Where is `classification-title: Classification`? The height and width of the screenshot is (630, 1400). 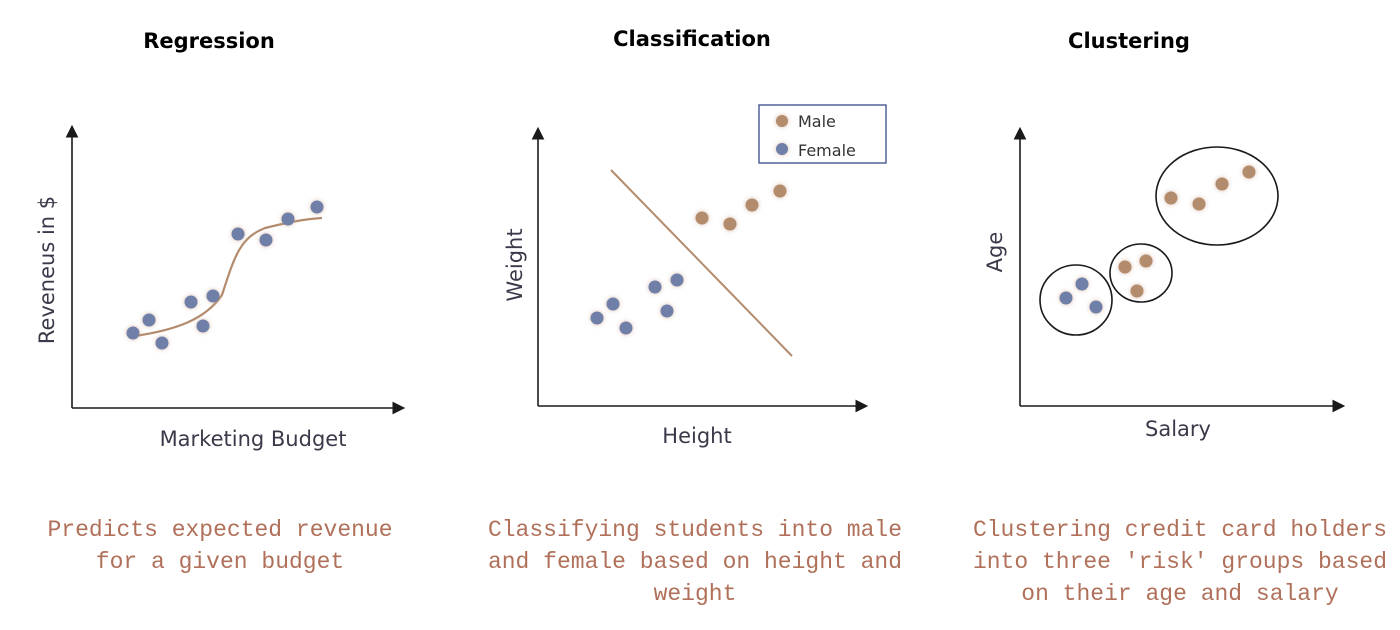
classification-title: Classification is located at coordinates (692, 39).